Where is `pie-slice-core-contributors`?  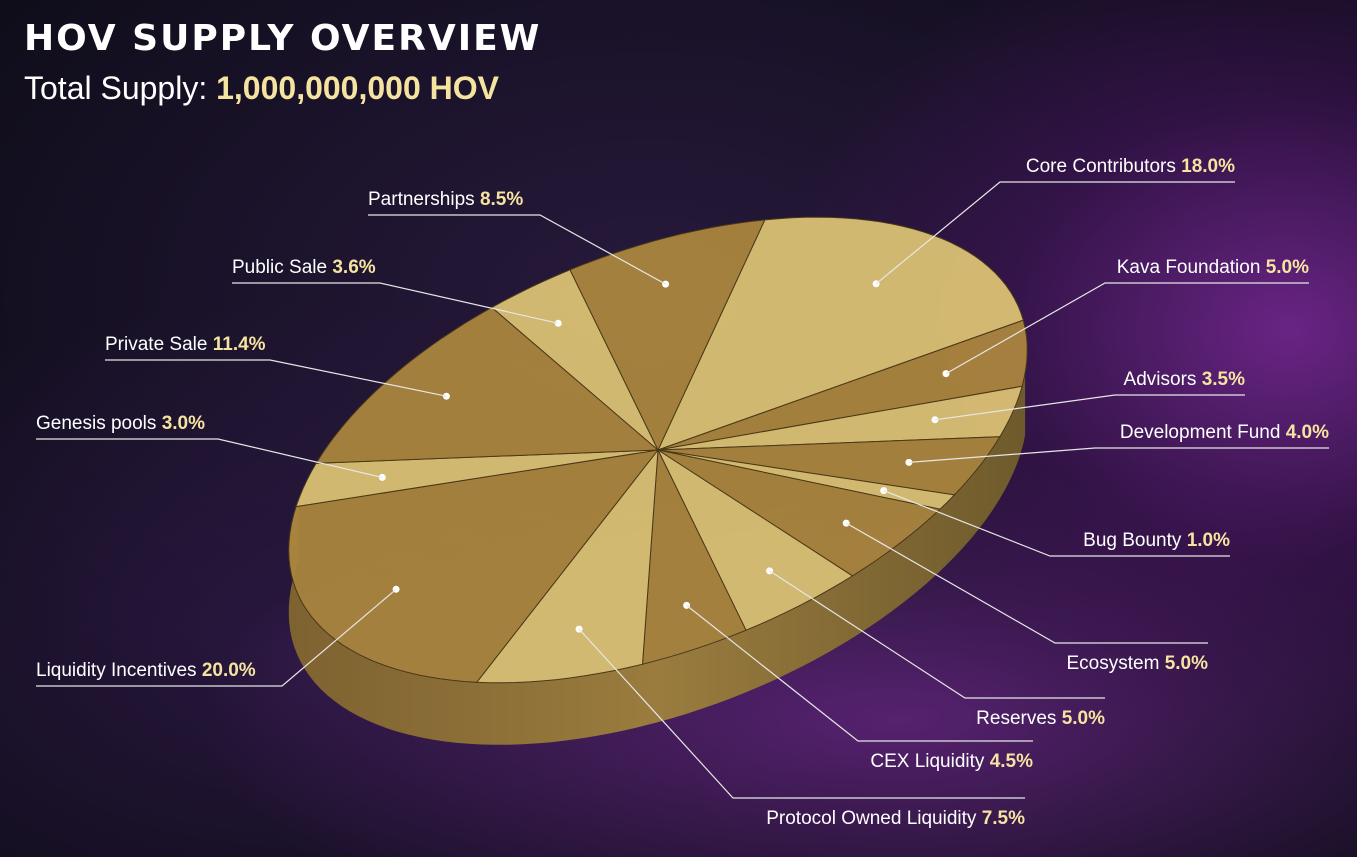
pie-slice-core-contributors is located at coordinates (840, 333).